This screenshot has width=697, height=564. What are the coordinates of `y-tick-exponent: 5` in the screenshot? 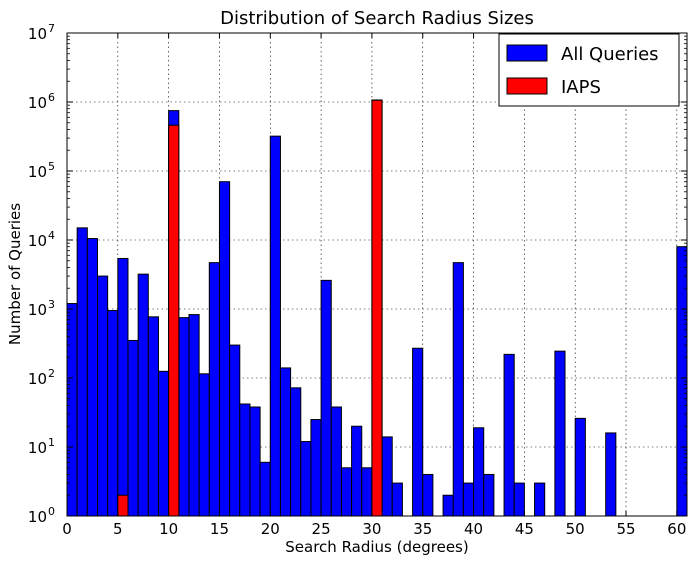 It's located at (51, 166).